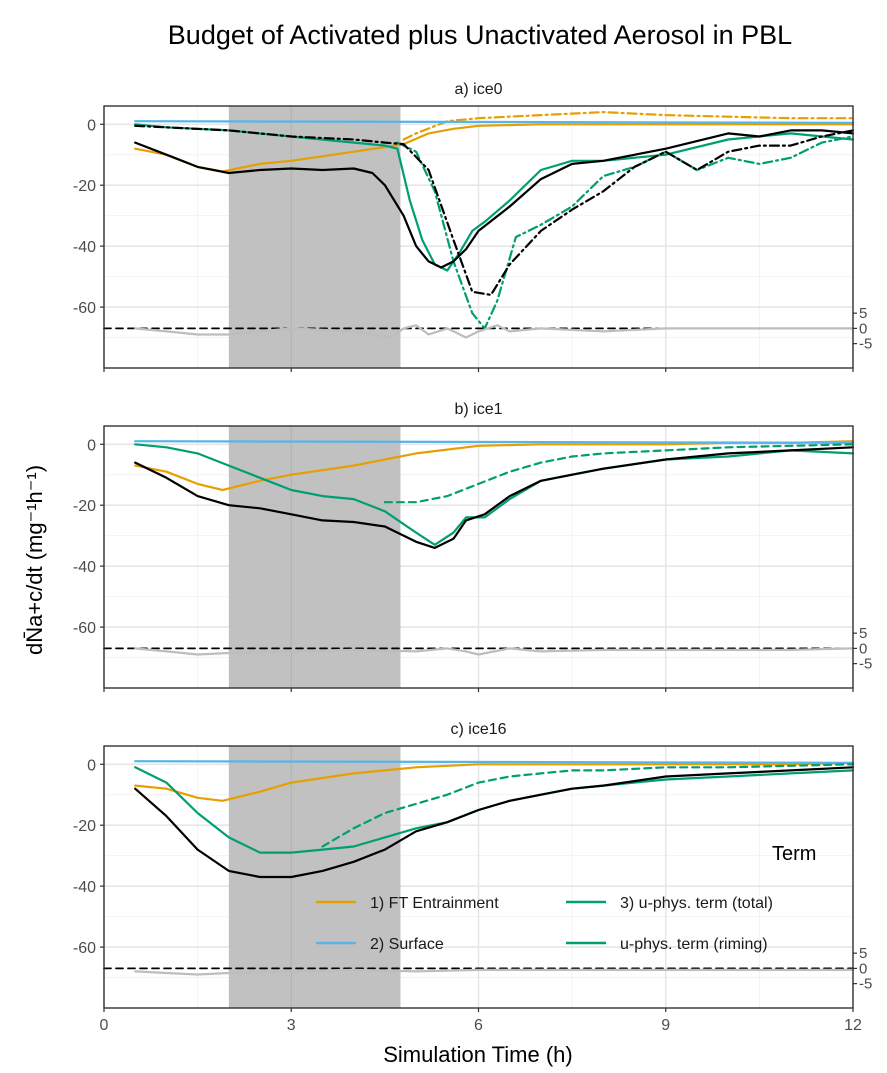 Image resolution: width=887 pixels, height=1073 pixels. Describe the element at coordinates (478, 409) in the screenshot. I see `panel-title: b) ice1` at that location.